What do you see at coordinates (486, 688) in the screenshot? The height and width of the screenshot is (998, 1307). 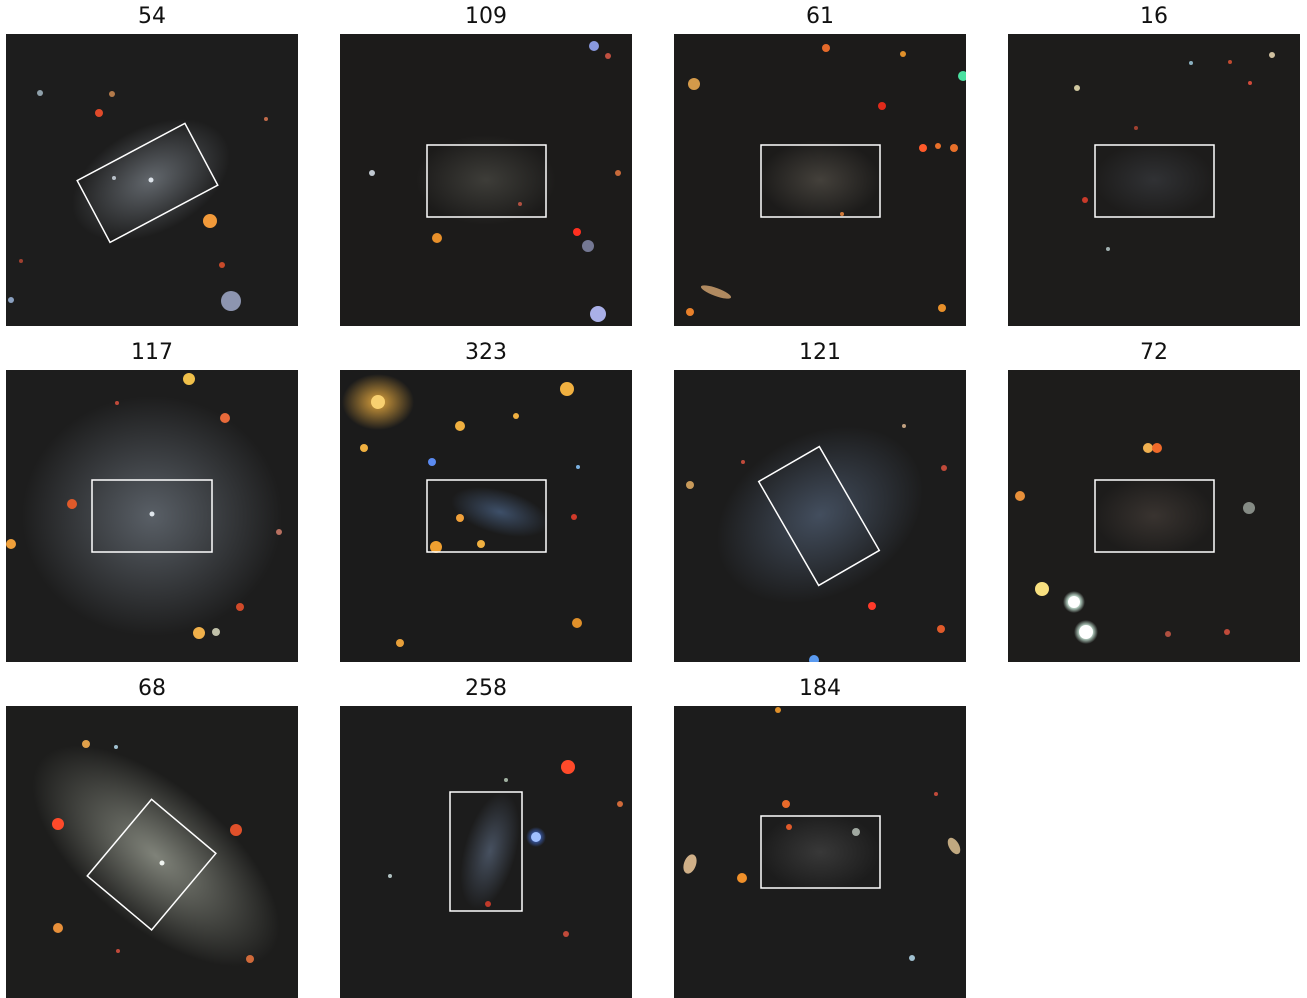 I see `panel-title: 258` at bounding box center [486, 688].